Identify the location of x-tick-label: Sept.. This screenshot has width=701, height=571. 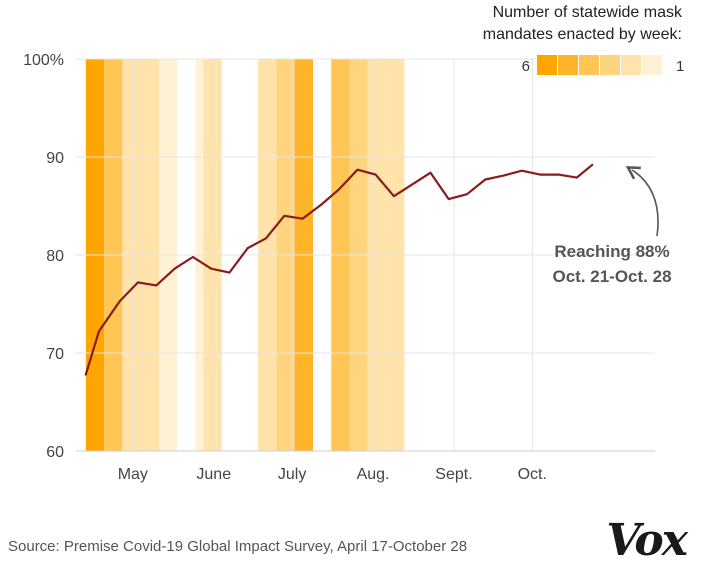
(453, 474).